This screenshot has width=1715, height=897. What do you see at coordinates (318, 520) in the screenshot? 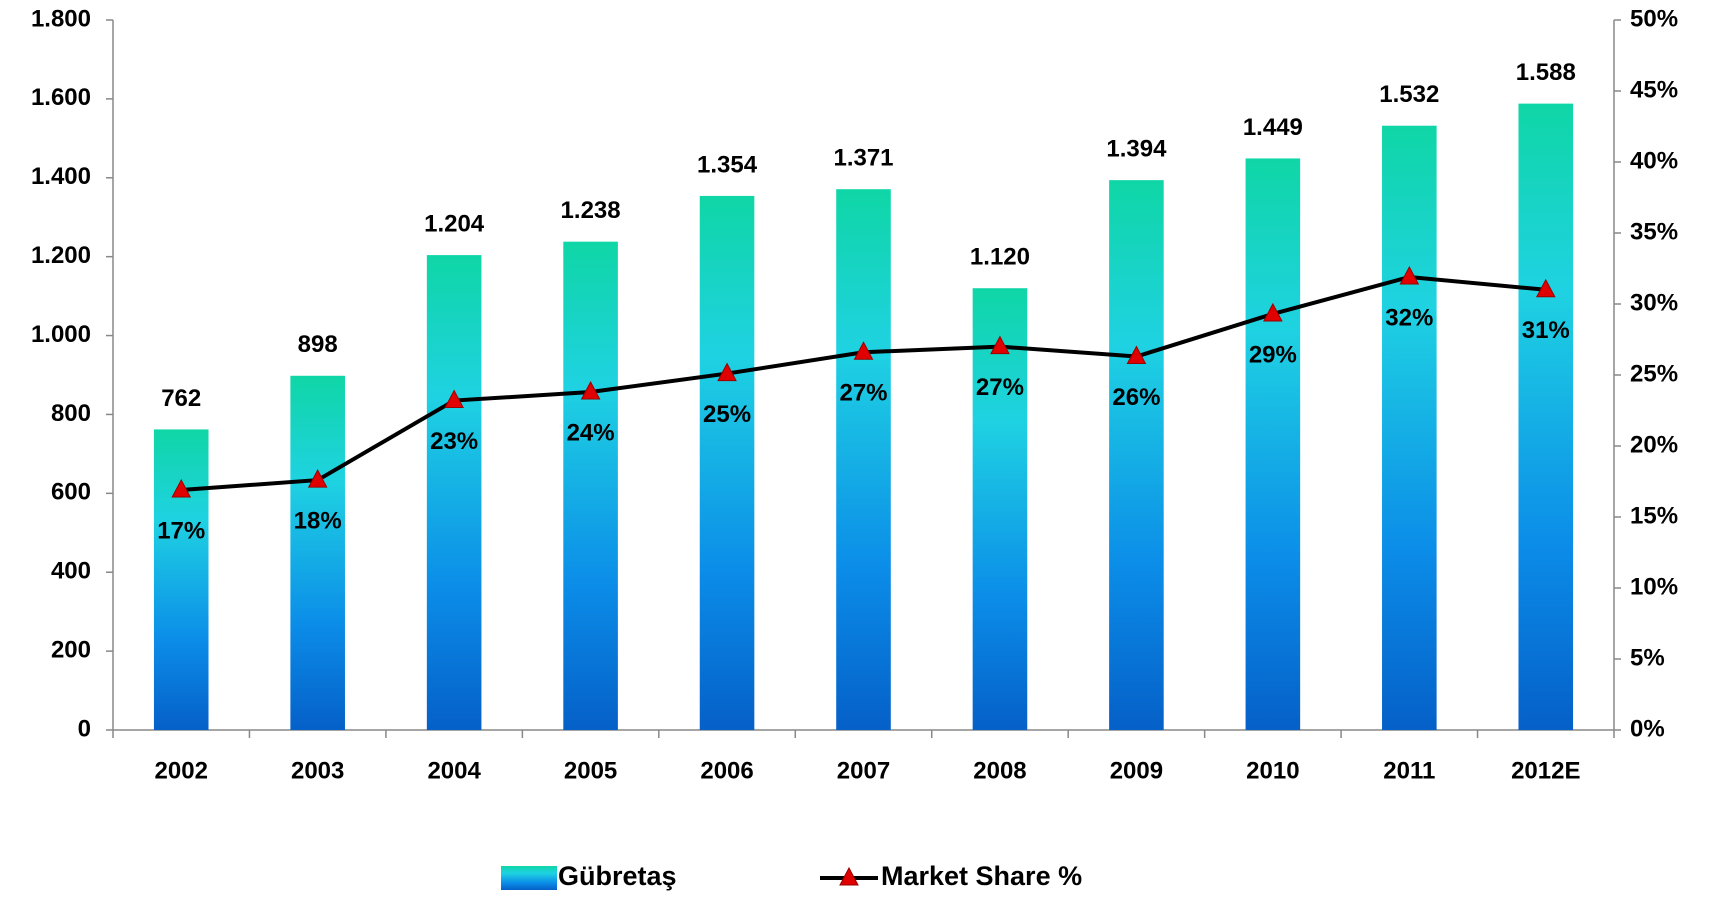
I see `line-value-label: 18%` at bounding box center [318, 520].